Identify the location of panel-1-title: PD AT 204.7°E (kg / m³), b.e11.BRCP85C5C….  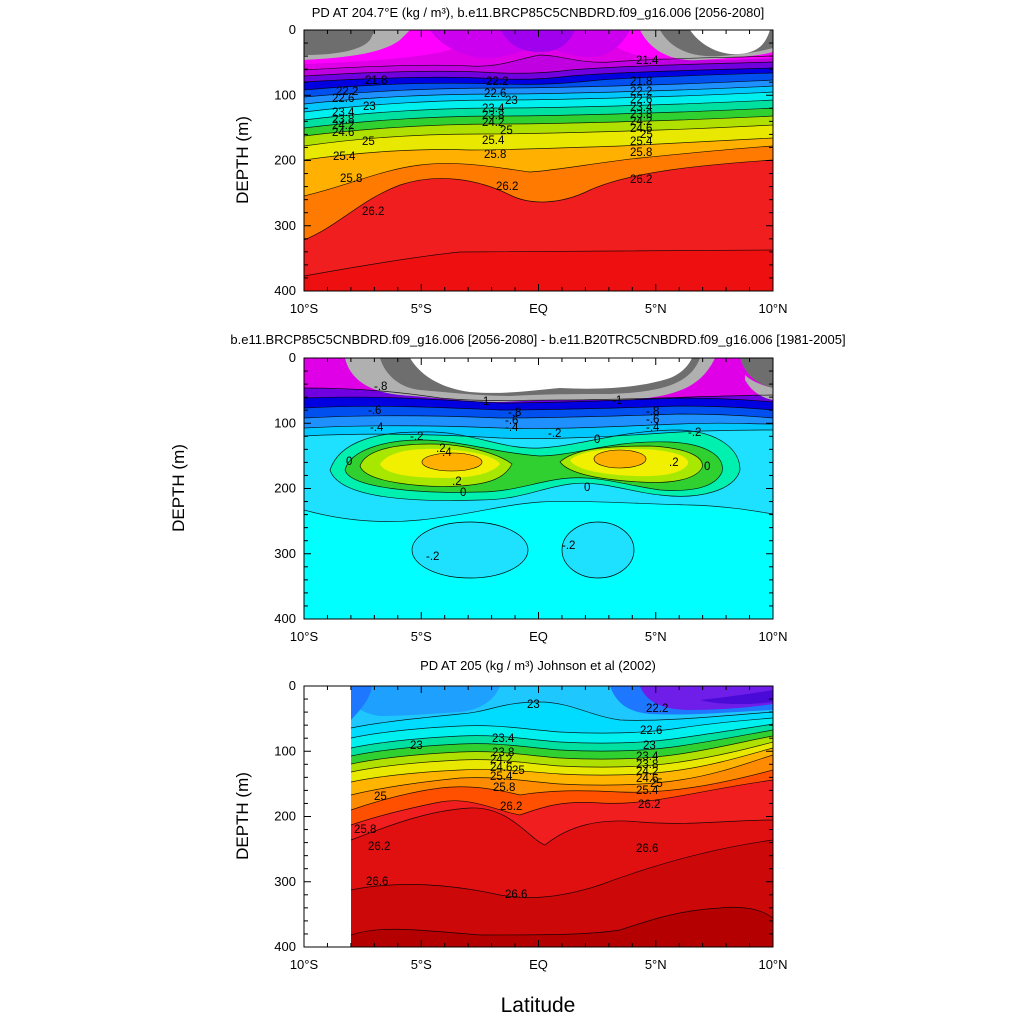
(538, 12).